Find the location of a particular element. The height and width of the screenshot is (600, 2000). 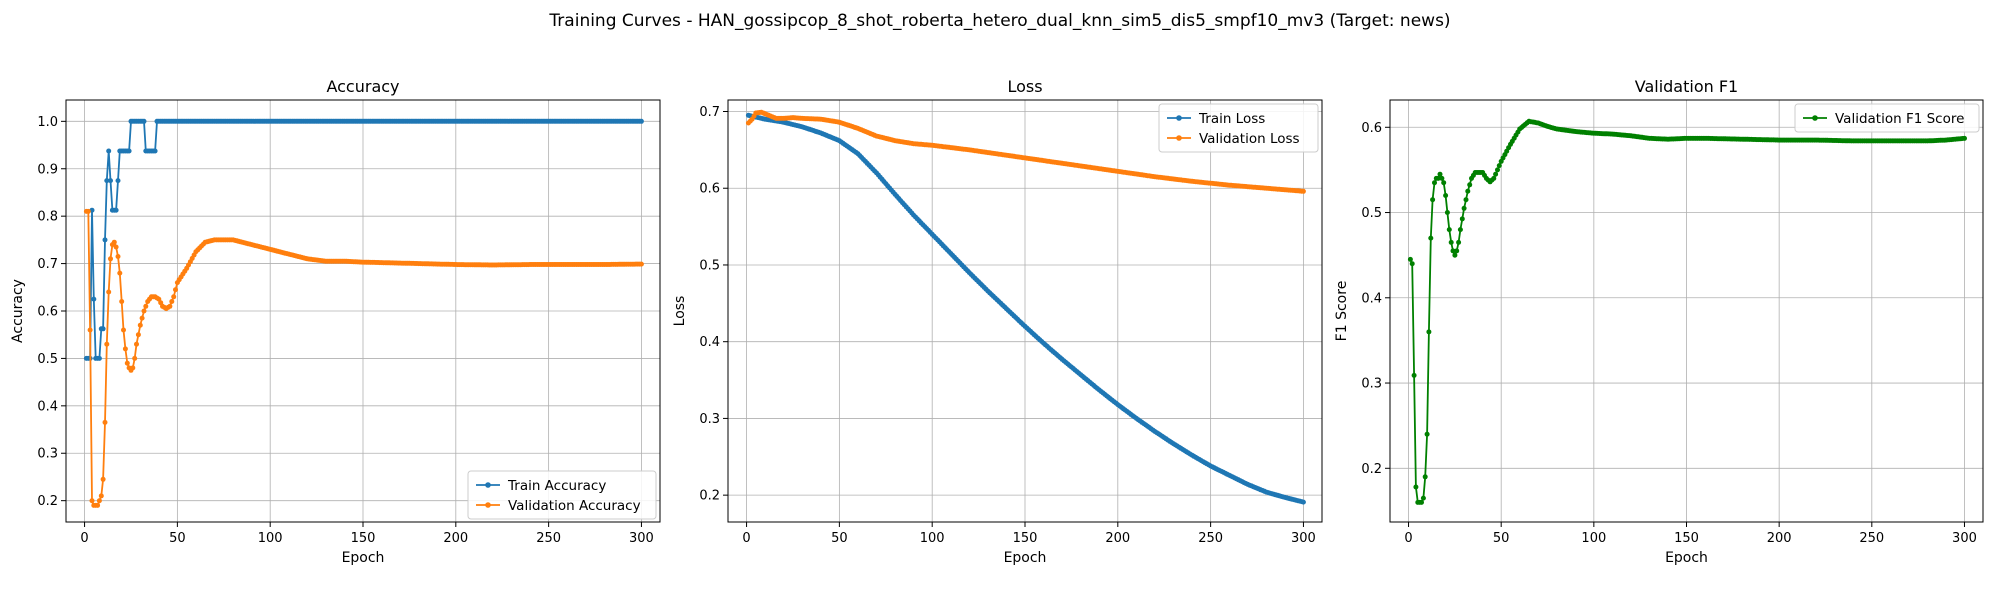

y-axis-label: Loss is located at coordinates (680, 311).